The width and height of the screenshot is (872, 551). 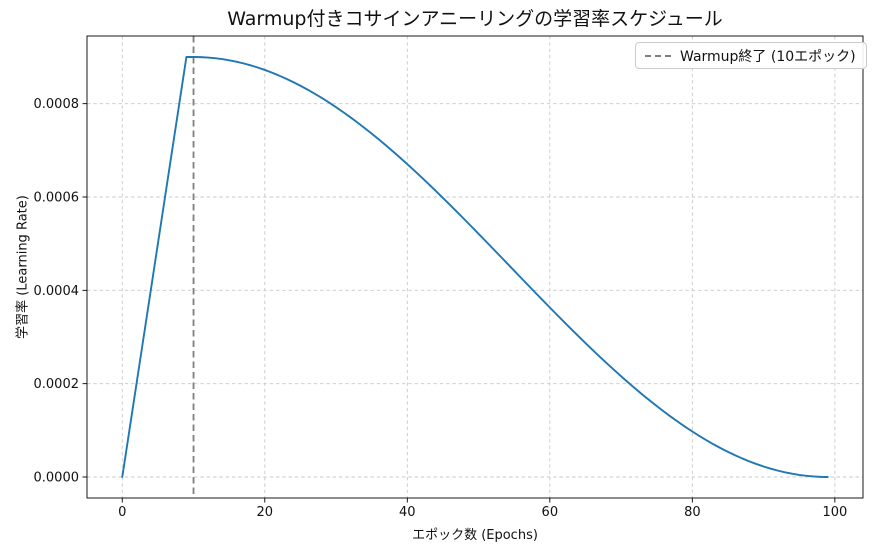 What do you see at coordinates (57, 478) in the screenshot?
I see `y-tick-label-0: 0.0000` at bounding box center [57, 478].